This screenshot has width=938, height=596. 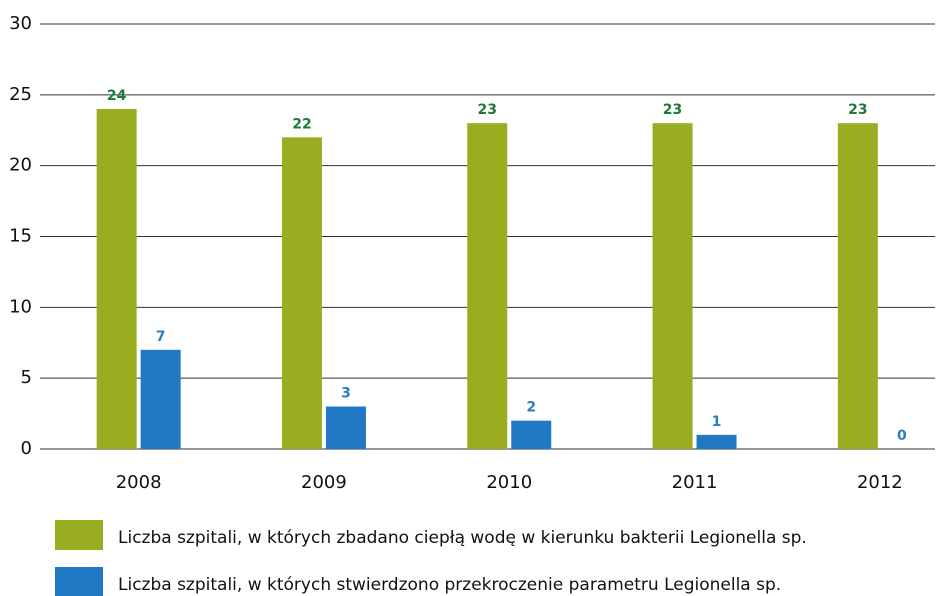 I want to click on x-tick-label: 2011, so click(x=695, y=482).